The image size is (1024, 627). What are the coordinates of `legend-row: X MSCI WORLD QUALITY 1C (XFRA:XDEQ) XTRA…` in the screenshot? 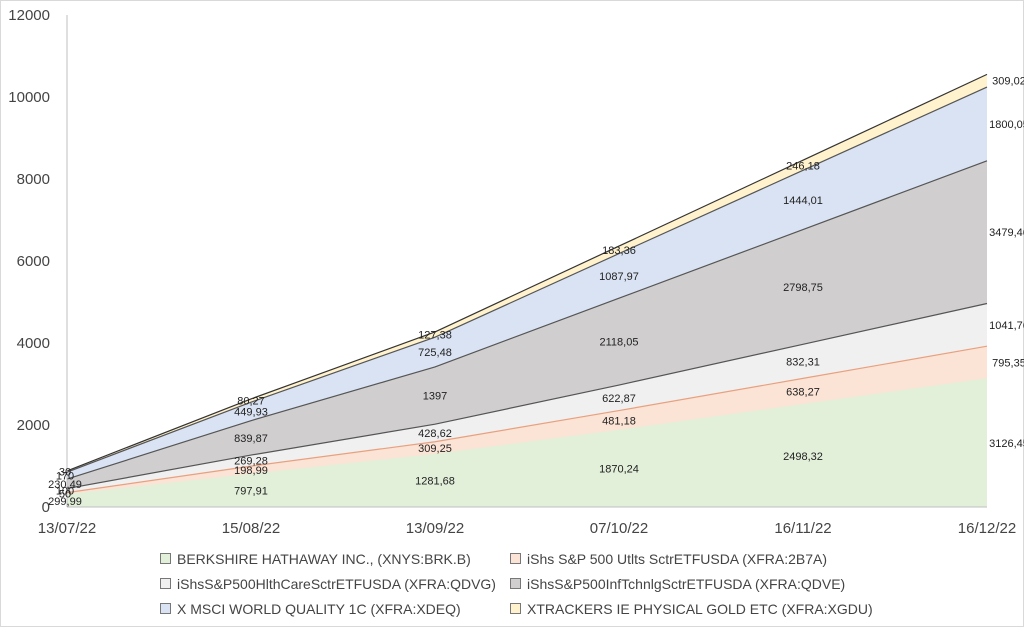 It's located at (540, 608).